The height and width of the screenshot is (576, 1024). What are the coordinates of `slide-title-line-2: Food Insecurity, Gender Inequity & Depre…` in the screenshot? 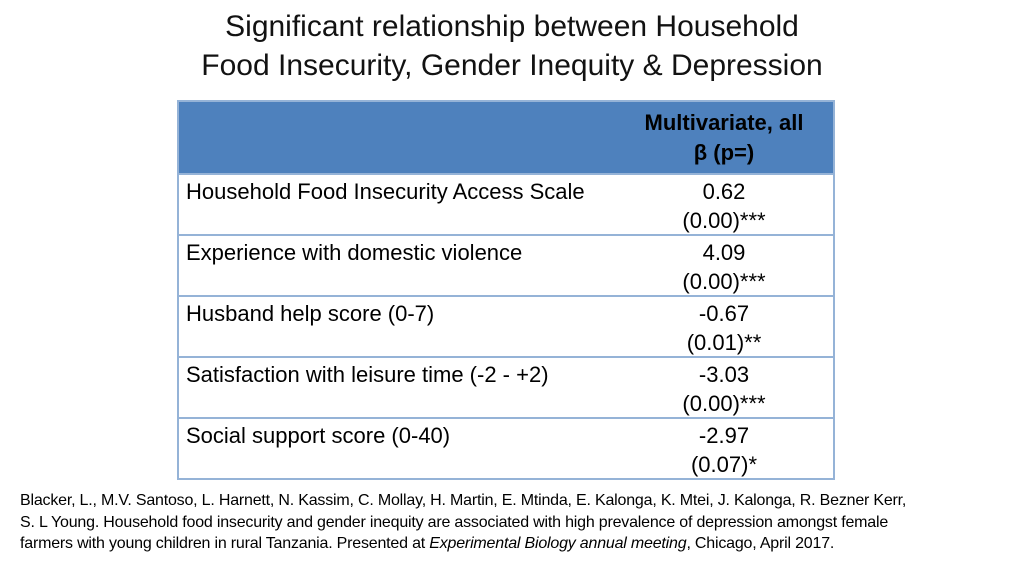 It's located at (512, 65).